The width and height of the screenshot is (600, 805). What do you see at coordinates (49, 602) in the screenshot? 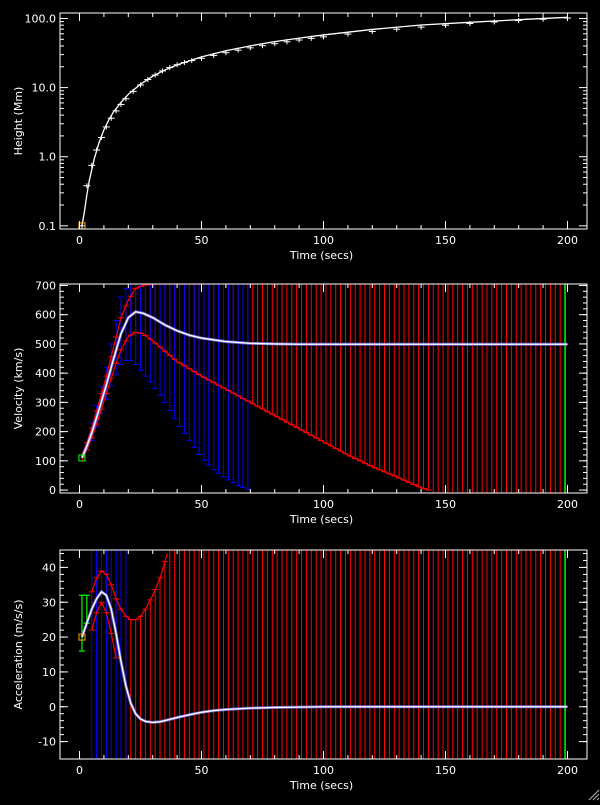
I see `y-tick-label: 30` at bounding box center [49, 602].